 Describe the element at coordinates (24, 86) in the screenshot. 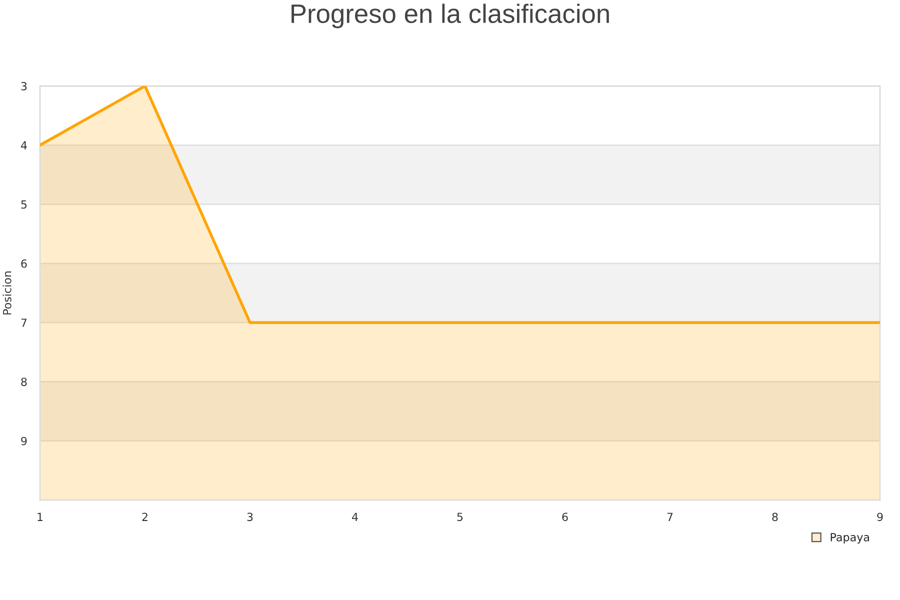

I see `y-tick-label: 3` at that location.